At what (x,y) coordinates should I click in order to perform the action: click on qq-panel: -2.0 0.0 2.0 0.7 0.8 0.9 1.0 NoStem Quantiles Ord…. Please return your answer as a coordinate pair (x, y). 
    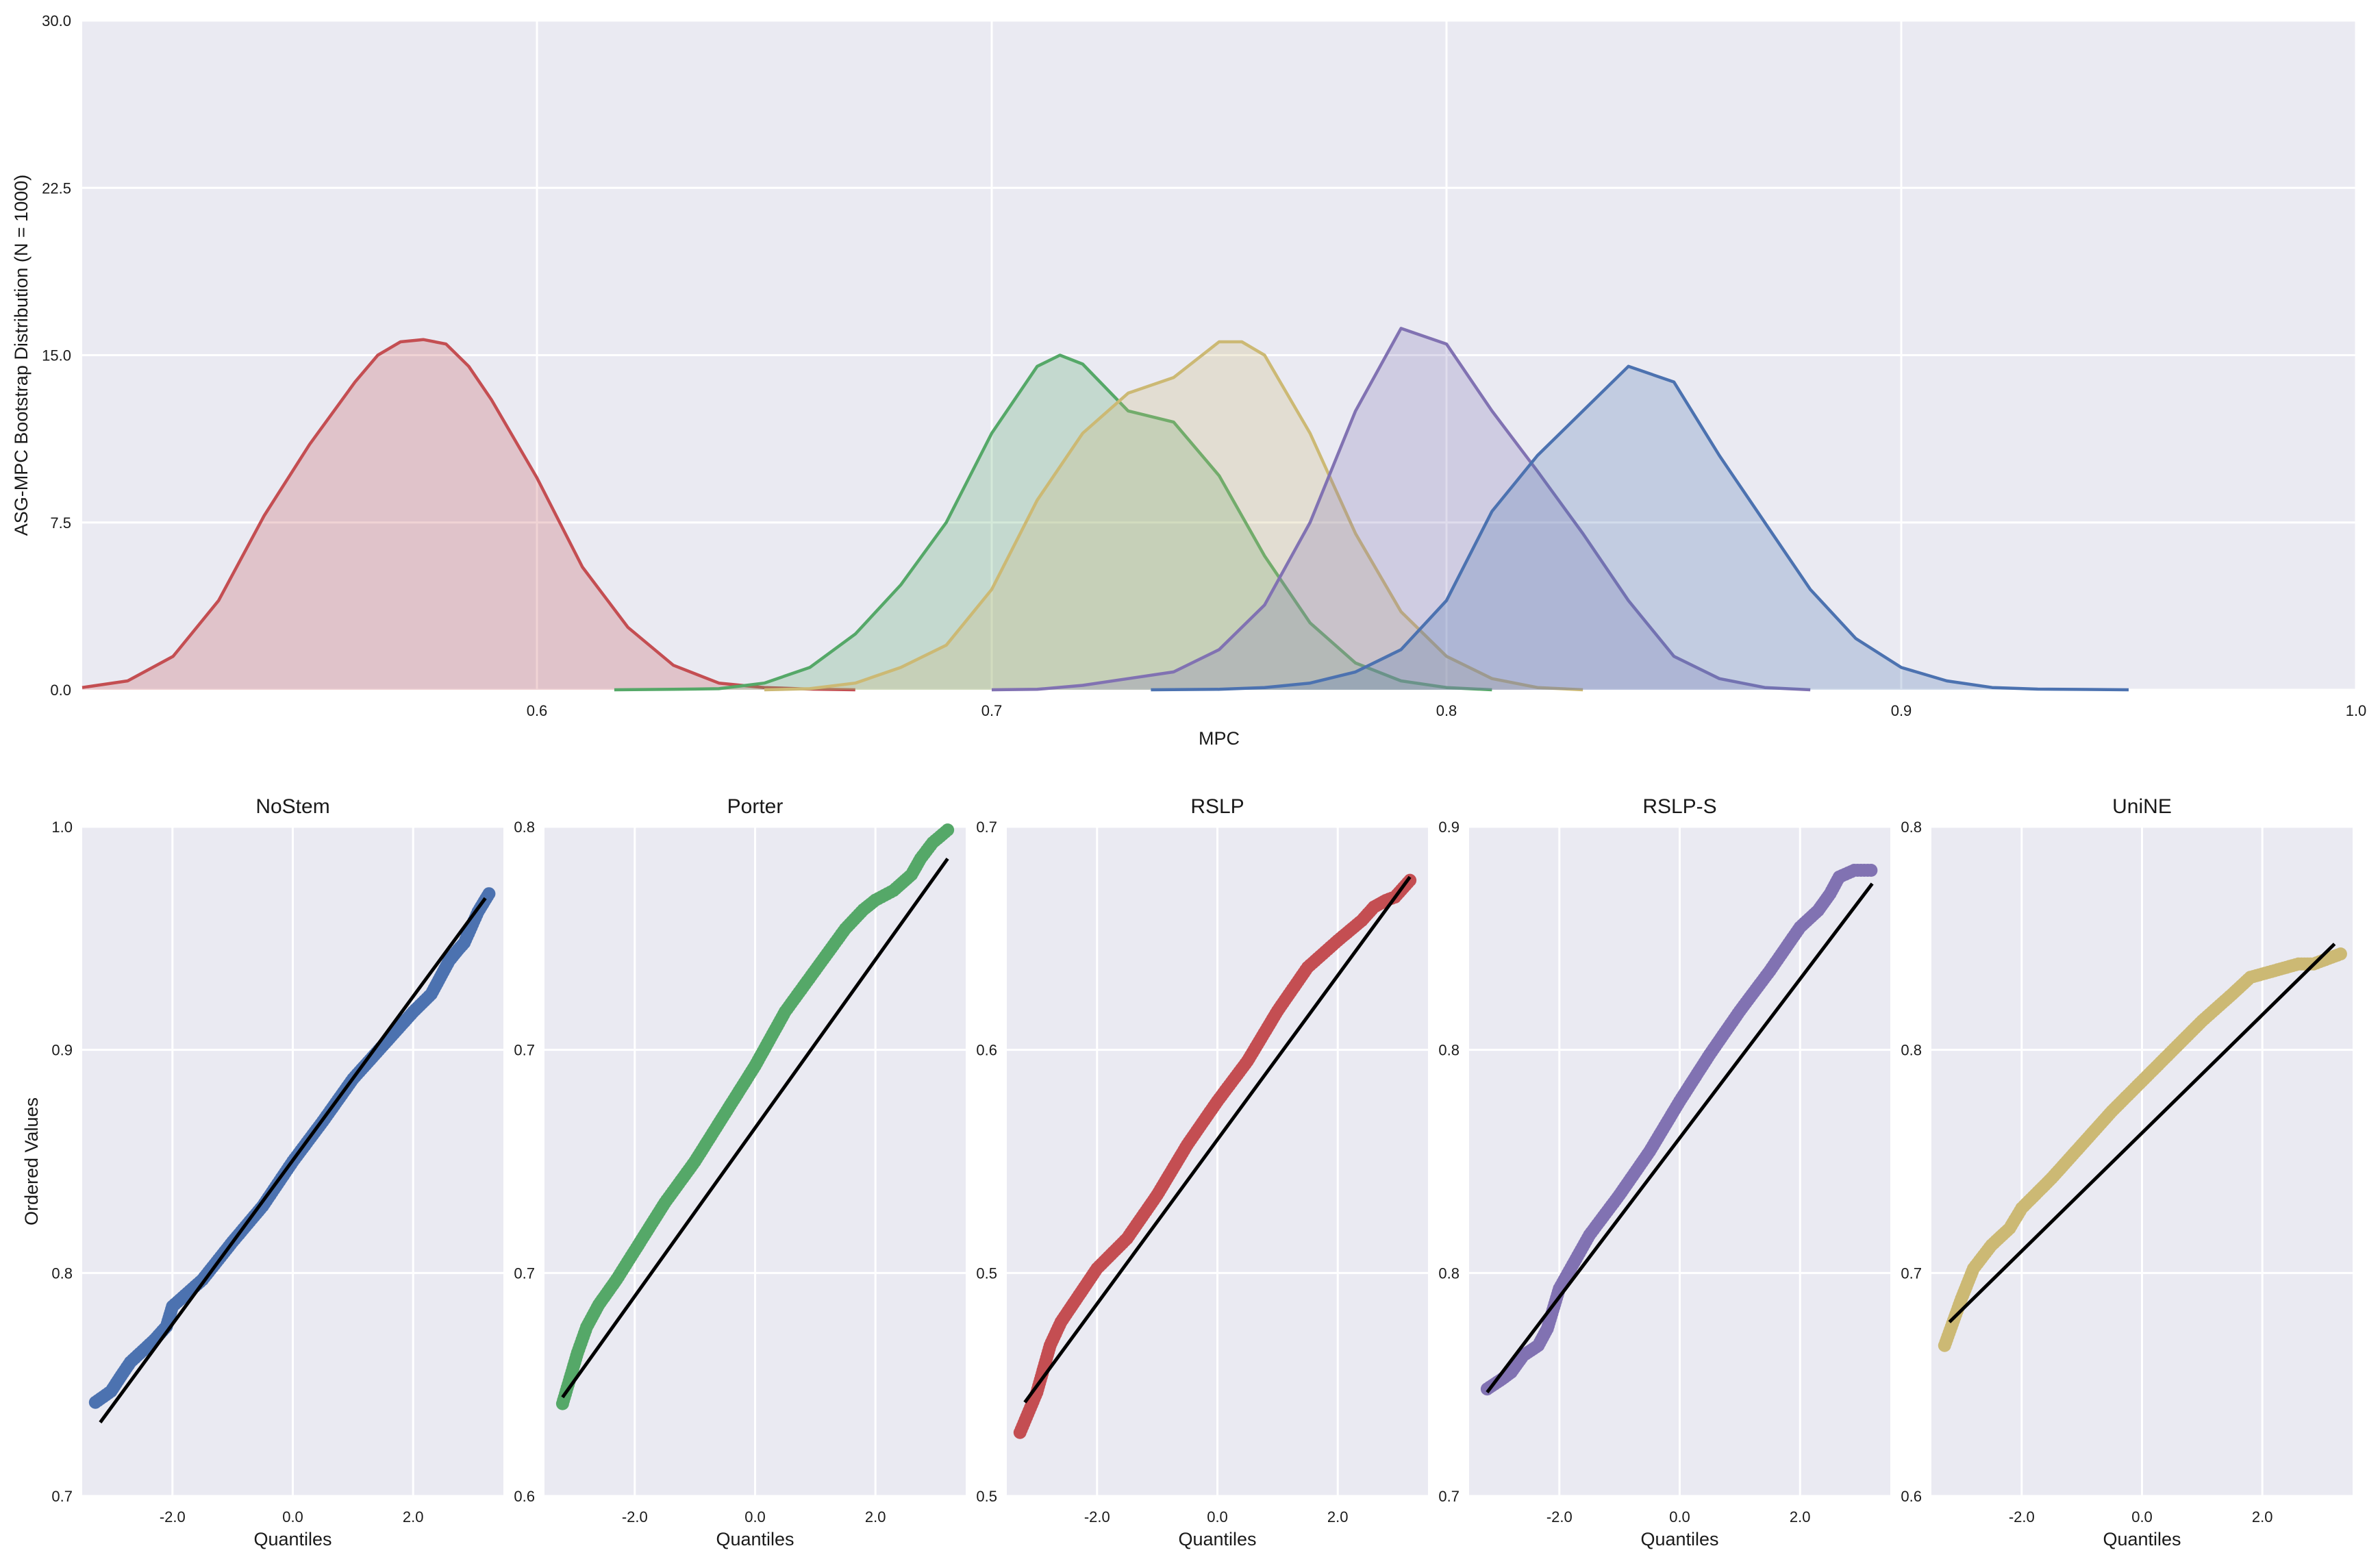
    Looking at the image, I should click on (262, 1172).